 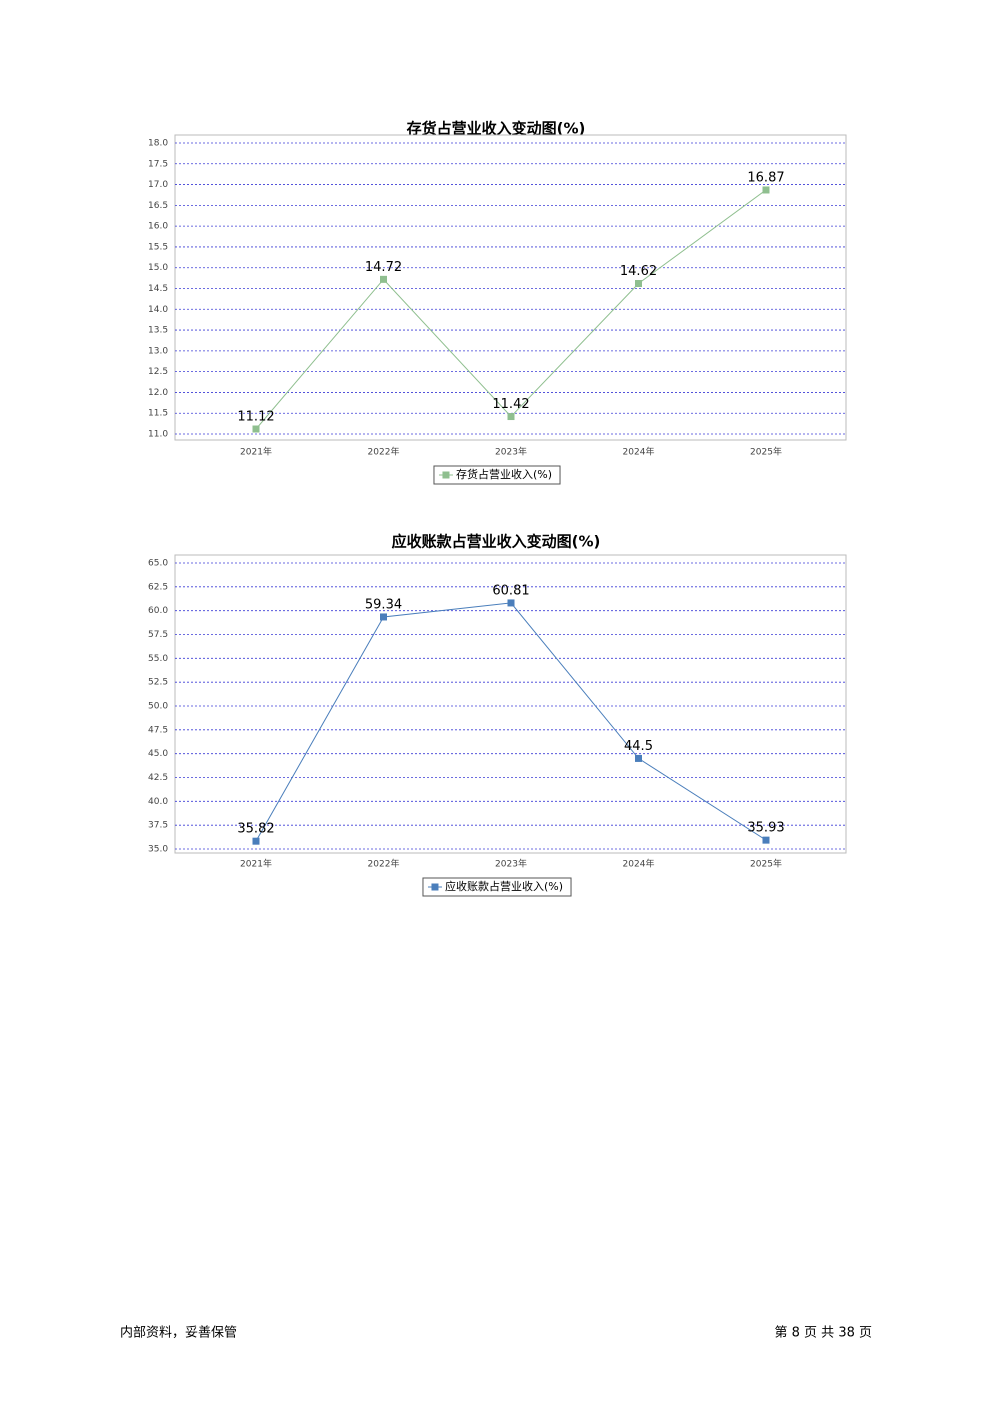 I want to click on y-tick-label: 55.0, so click(x=158, y=659).